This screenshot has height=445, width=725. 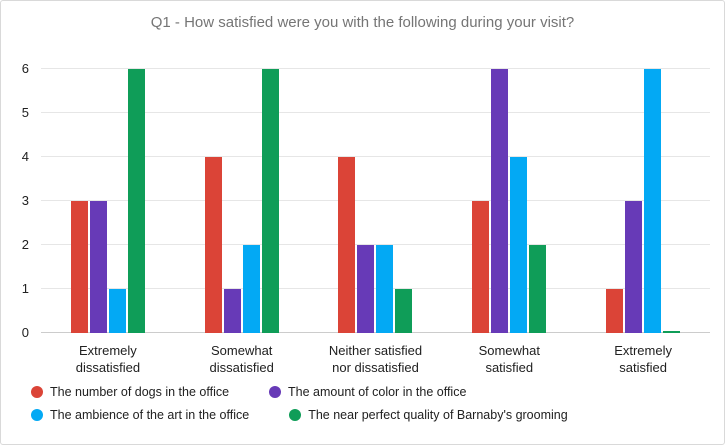 What do you see at coordinates (108, 359) in the screenshot?
I see `x-axis-label: Extremely dissatisfied` at bounding box center [108, 359].